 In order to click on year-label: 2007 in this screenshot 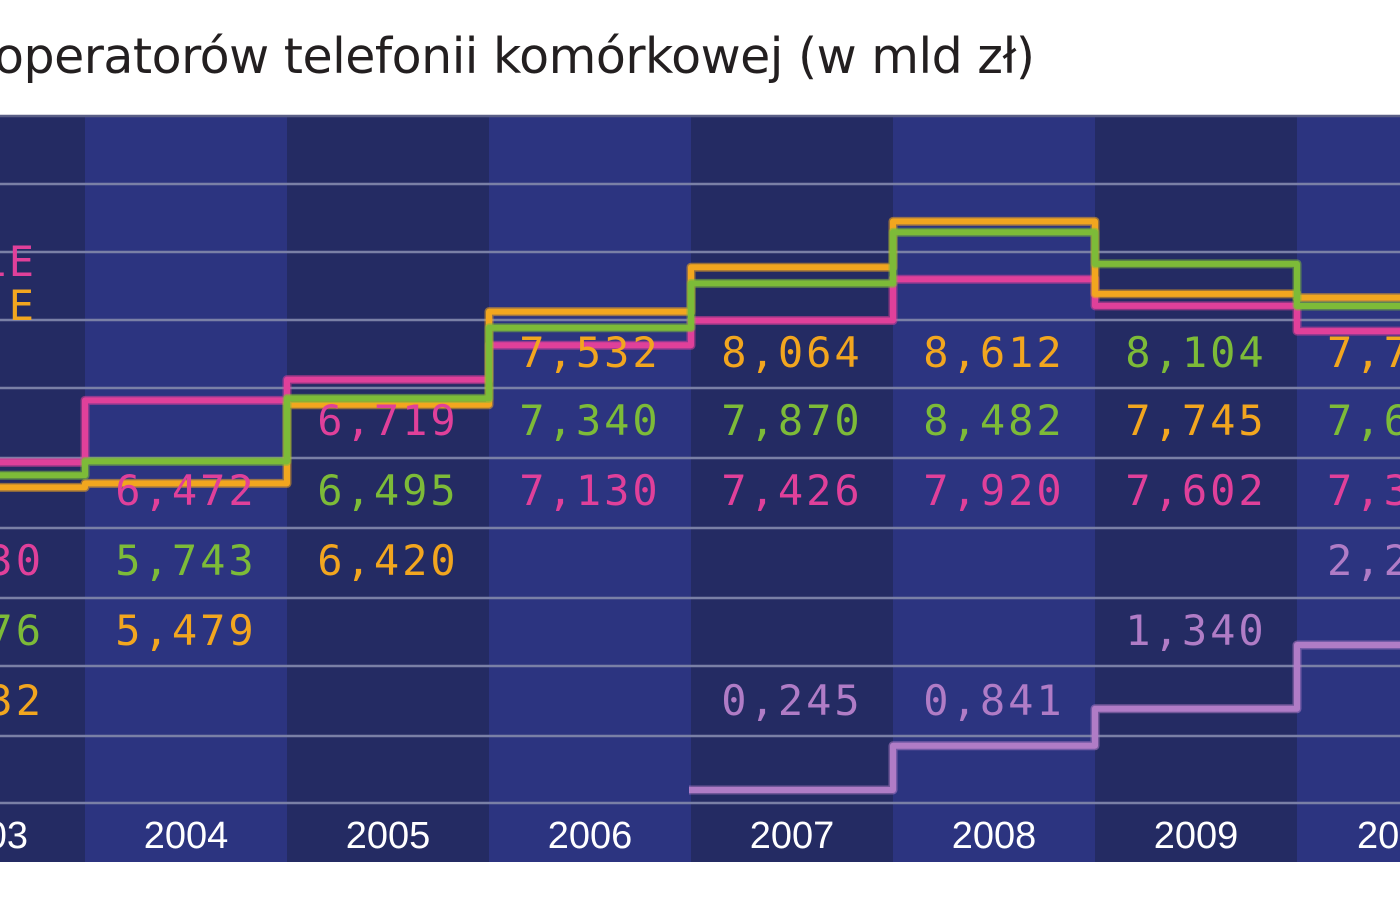, I will do `click(792, 836)`.